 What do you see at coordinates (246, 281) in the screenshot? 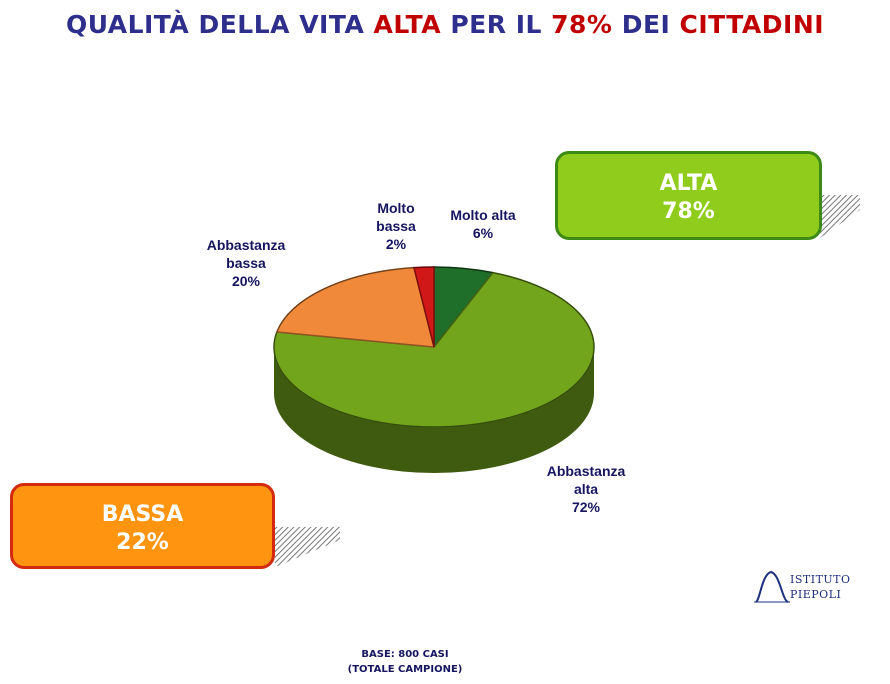
I see `slice-label-line: 20%` at bounding box center [246, 281].